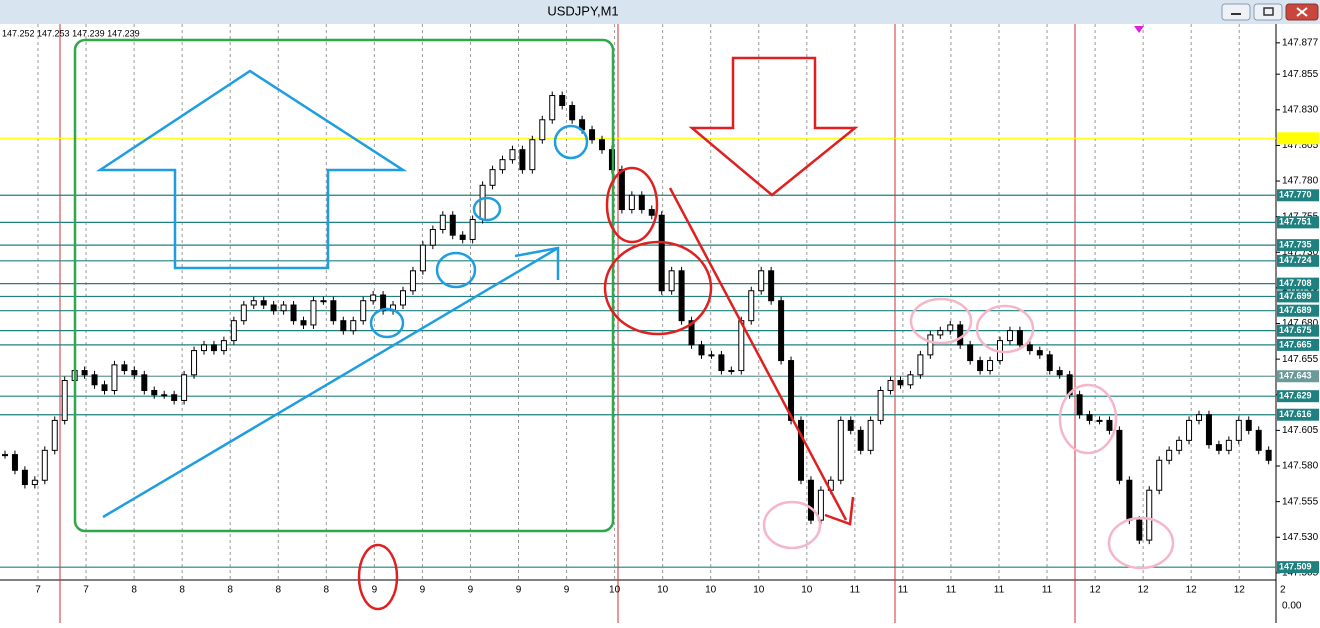 This screenshot has width=1320, height=628. I want to click on red-circle, so click(632, 205).